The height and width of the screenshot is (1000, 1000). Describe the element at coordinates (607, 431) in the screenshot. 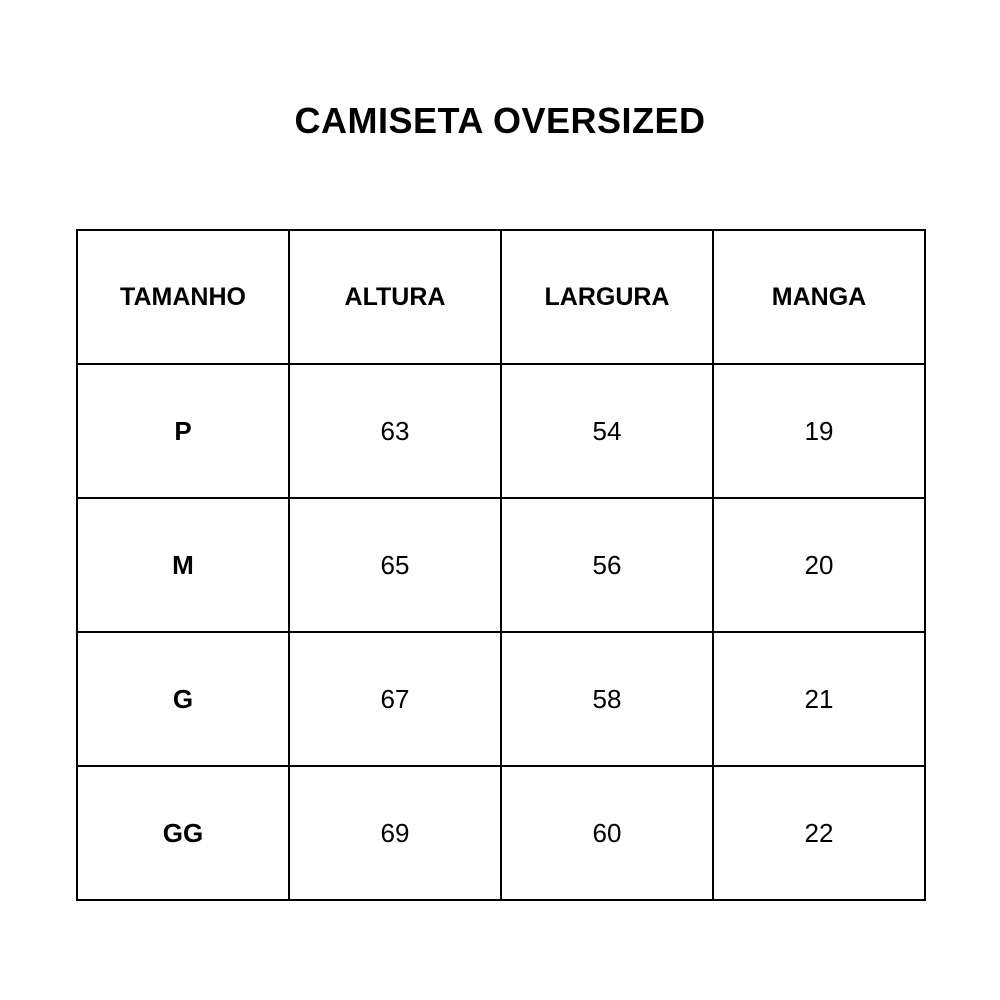

I see `measure-cell: 54` at that location.